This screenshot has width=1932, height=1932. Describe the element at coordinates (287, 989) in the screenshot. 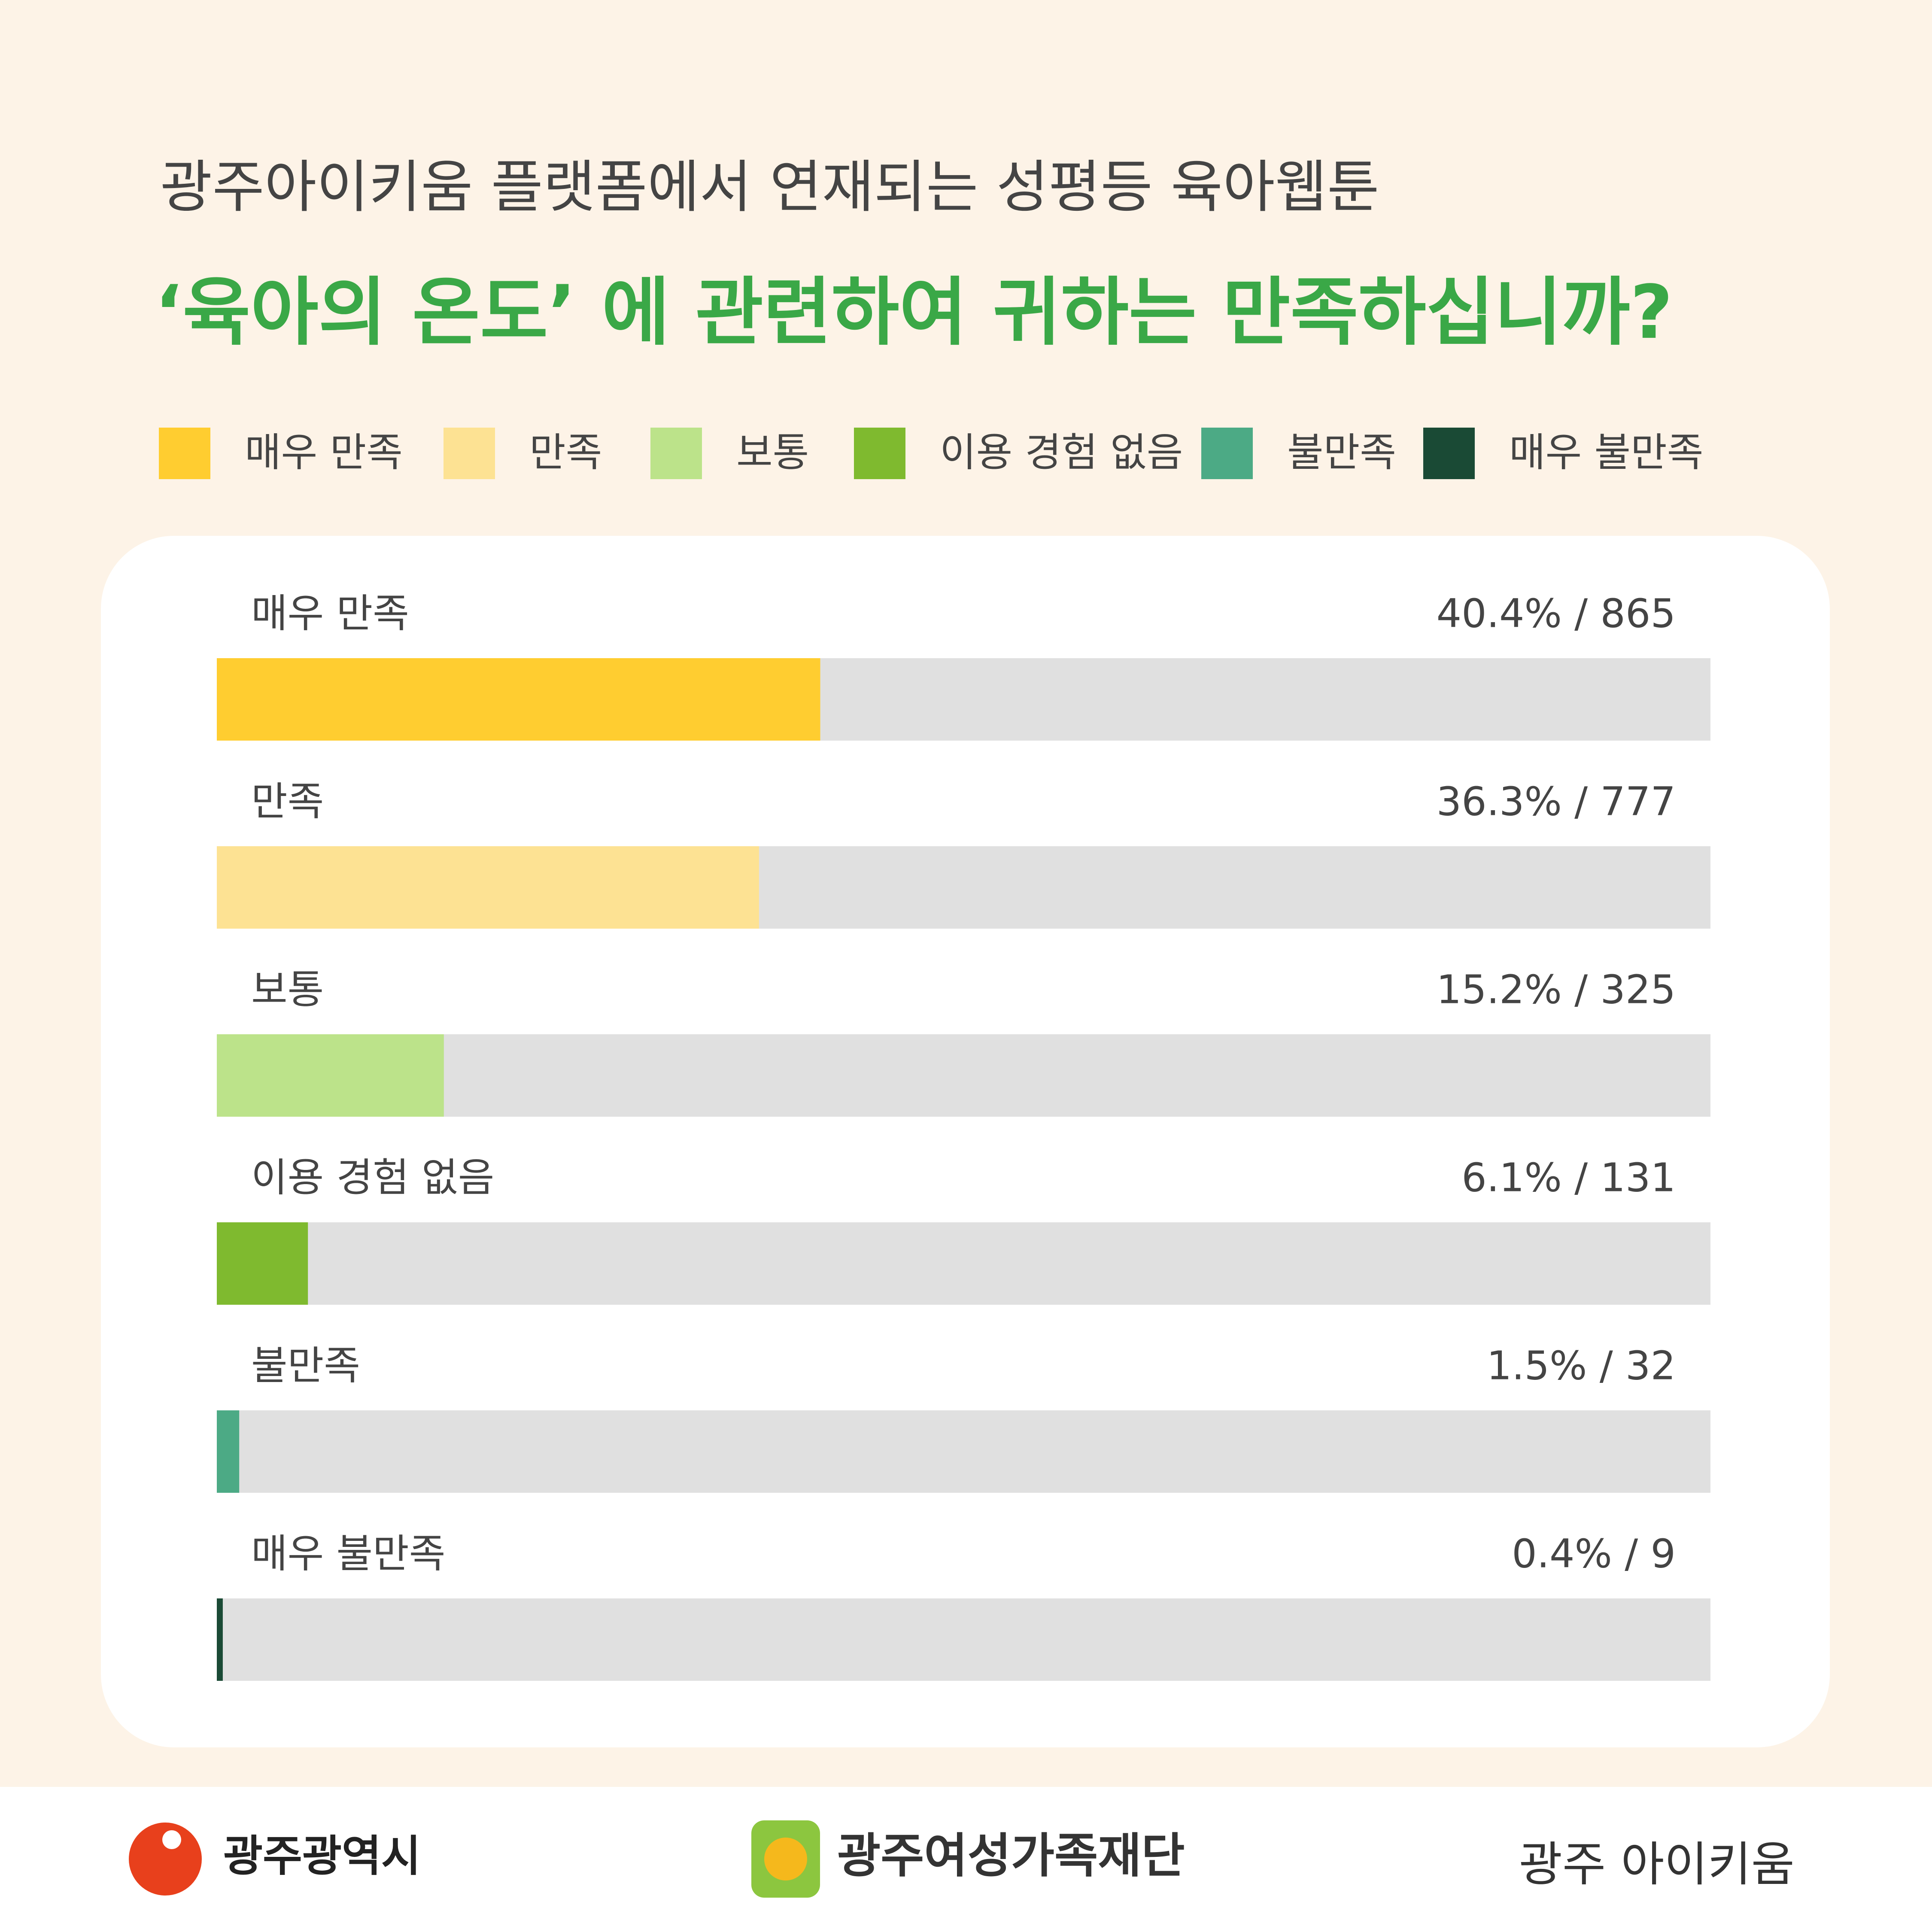

I see `category-label: 보통` at that location.